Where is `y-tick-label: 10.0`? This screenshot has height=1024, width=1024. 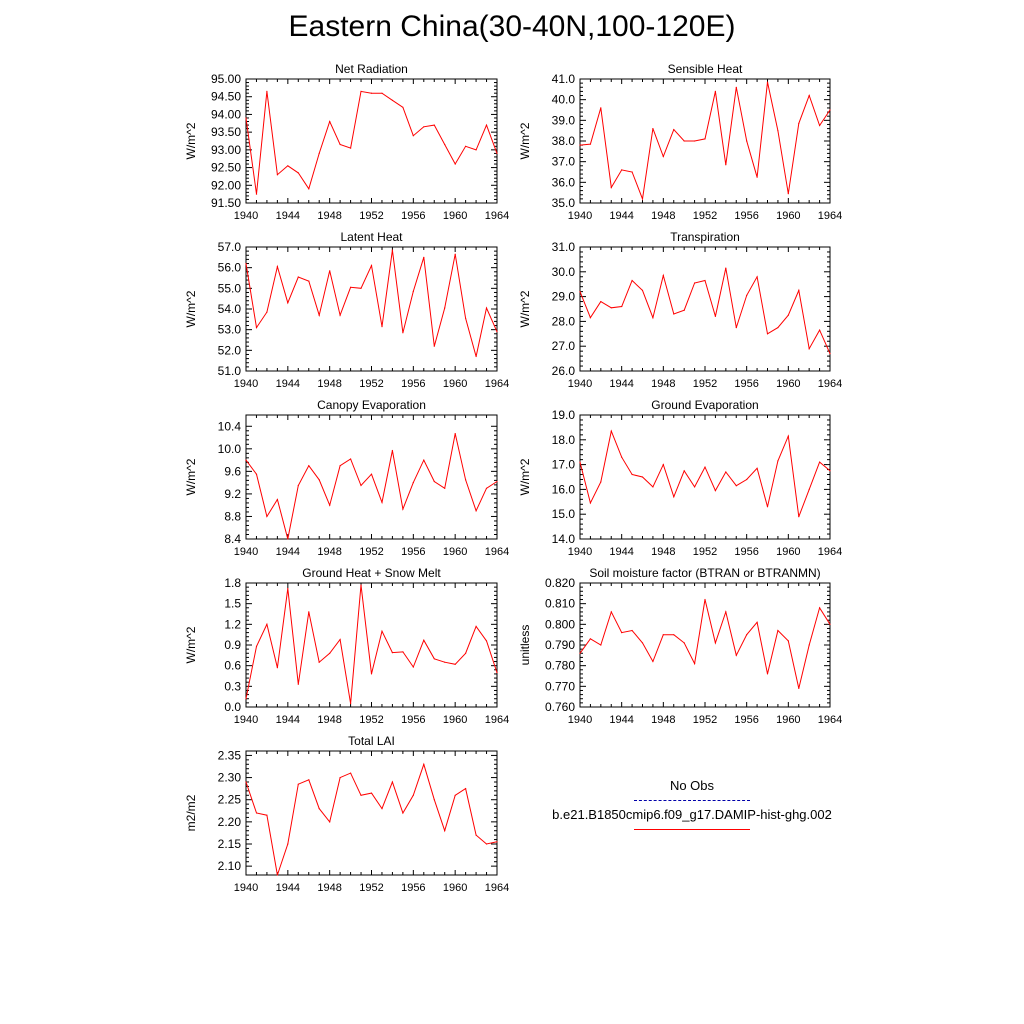 y-tick-label: 10.0 is located at coordinates (230, 449).